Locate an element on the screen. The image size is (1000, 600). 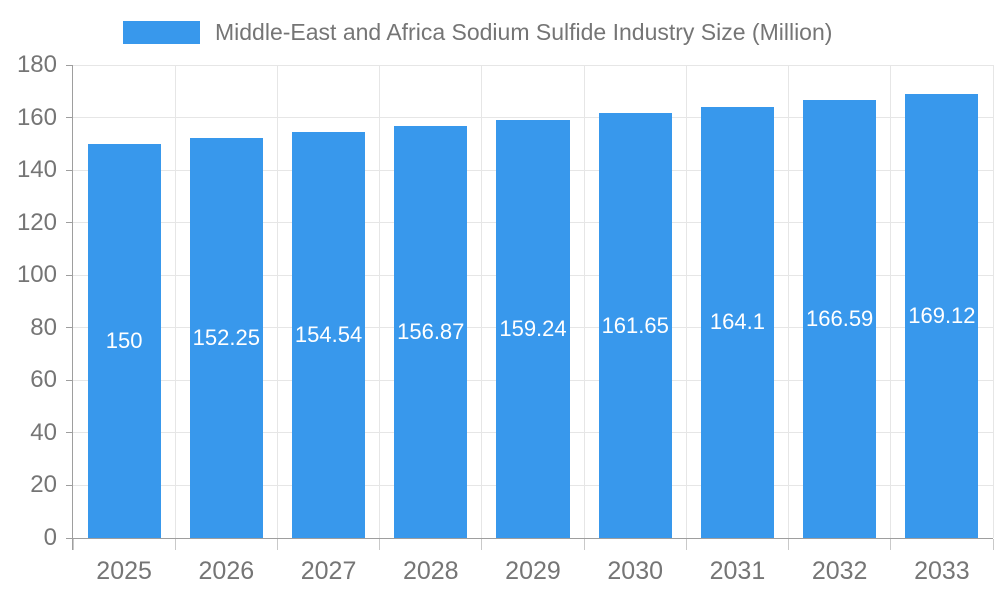
x-axis-category-label: 2026 is located at coordinates (226, 571).